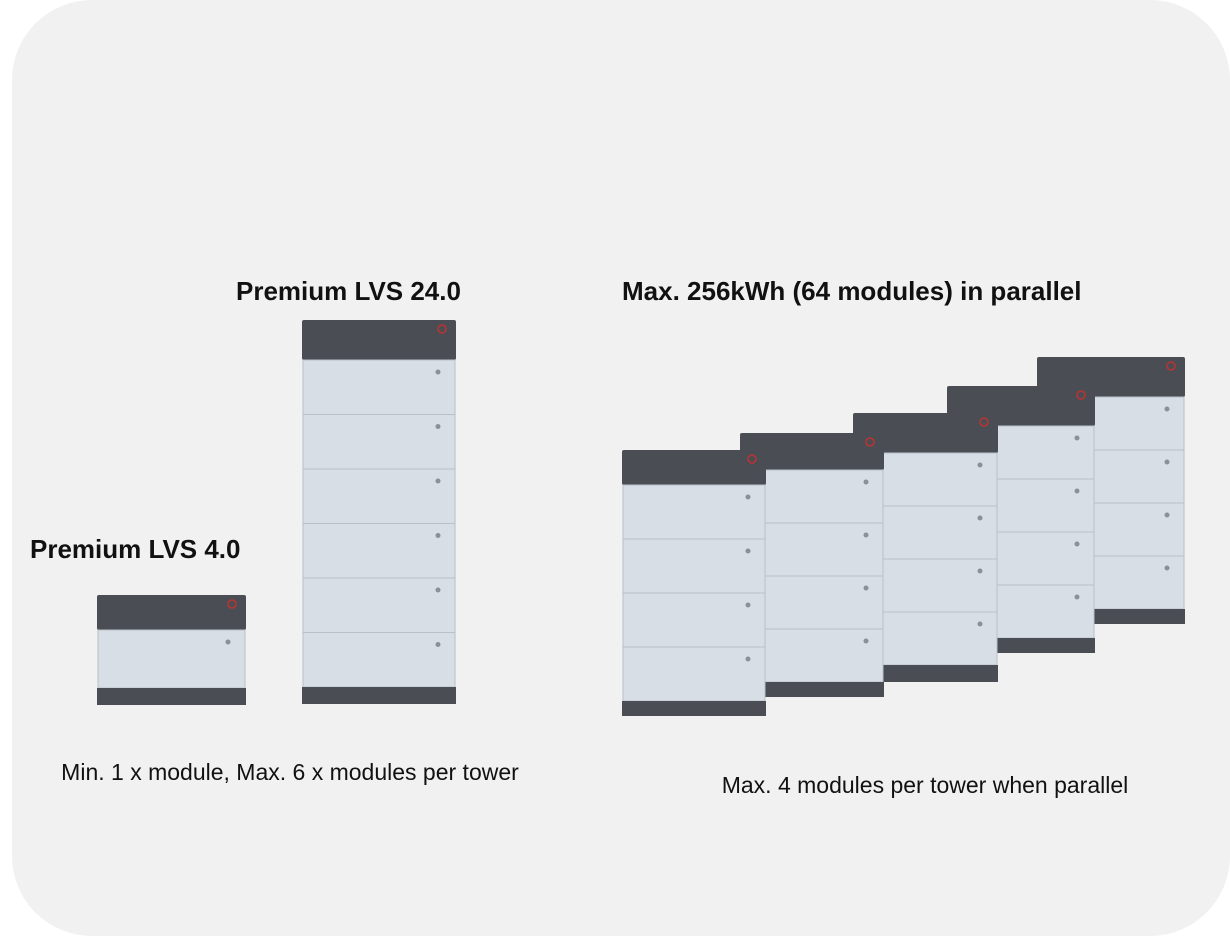  I want to click on tower-label: Premium LVS 4.0, so click(135, 549).